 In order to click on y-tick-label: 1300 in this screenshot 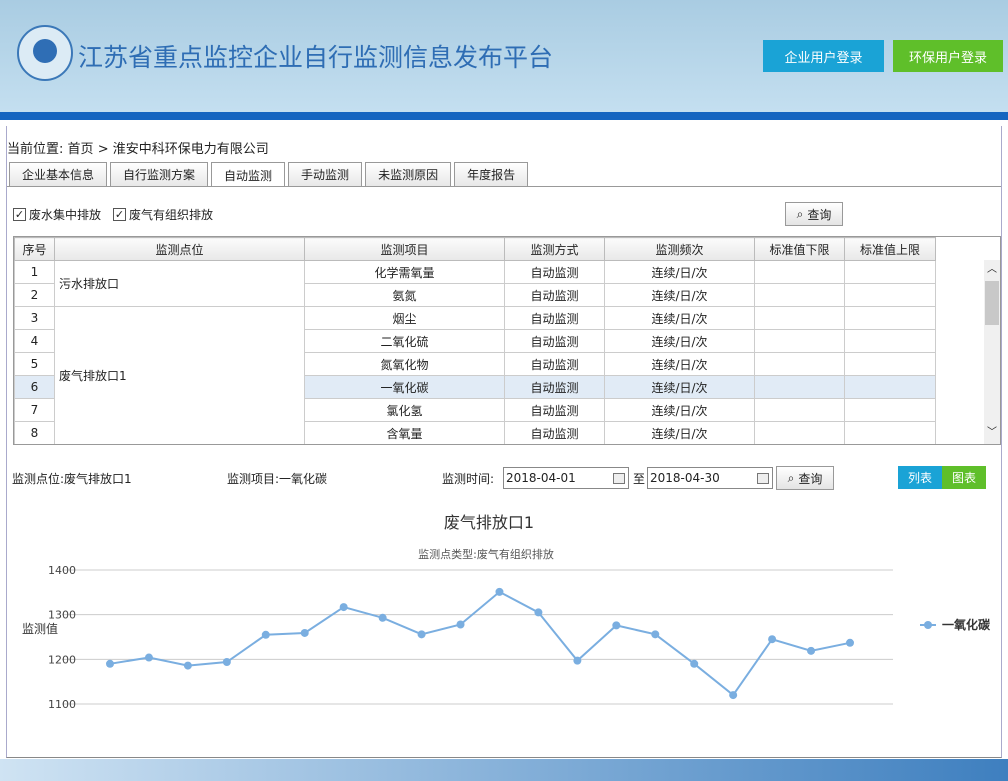, I will do `click(62, 615)`.